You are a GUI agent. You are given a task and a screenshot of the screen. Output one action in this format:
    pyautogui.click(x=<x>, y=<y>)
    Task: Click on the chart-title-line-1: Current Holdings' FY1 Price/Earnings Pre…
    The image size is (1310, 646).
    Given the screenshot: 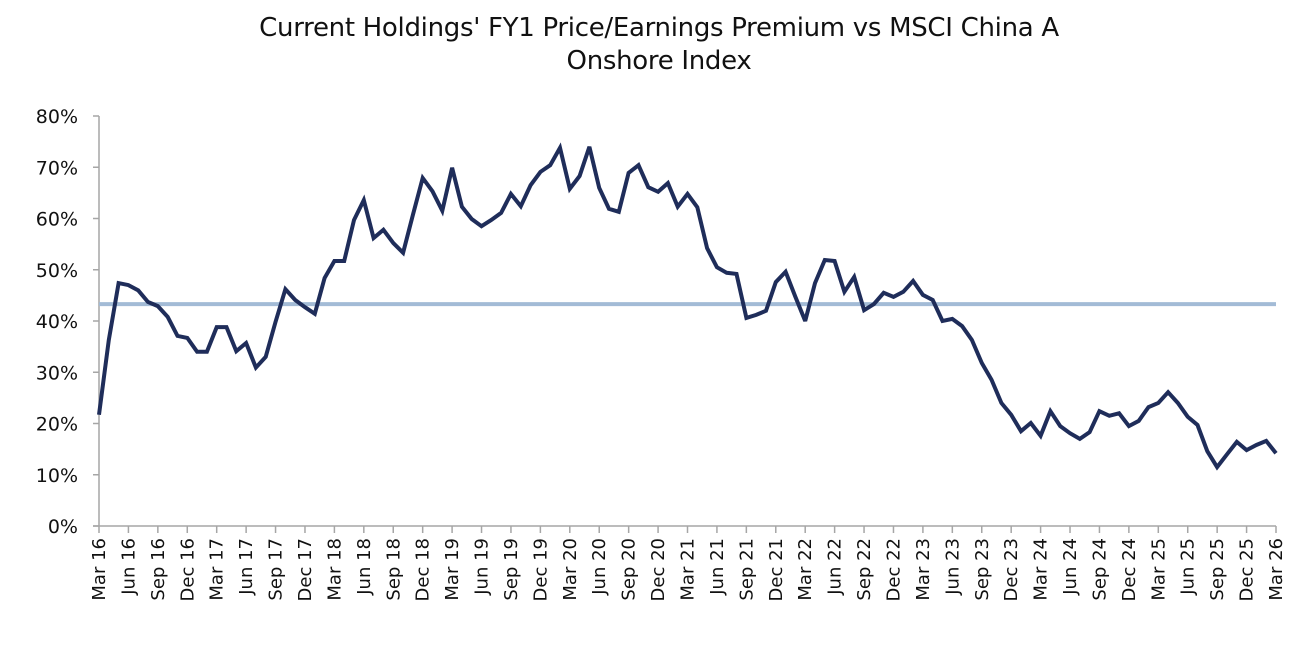 What is the action you would take?
    pyautogui.click(x=659, y=28)
    